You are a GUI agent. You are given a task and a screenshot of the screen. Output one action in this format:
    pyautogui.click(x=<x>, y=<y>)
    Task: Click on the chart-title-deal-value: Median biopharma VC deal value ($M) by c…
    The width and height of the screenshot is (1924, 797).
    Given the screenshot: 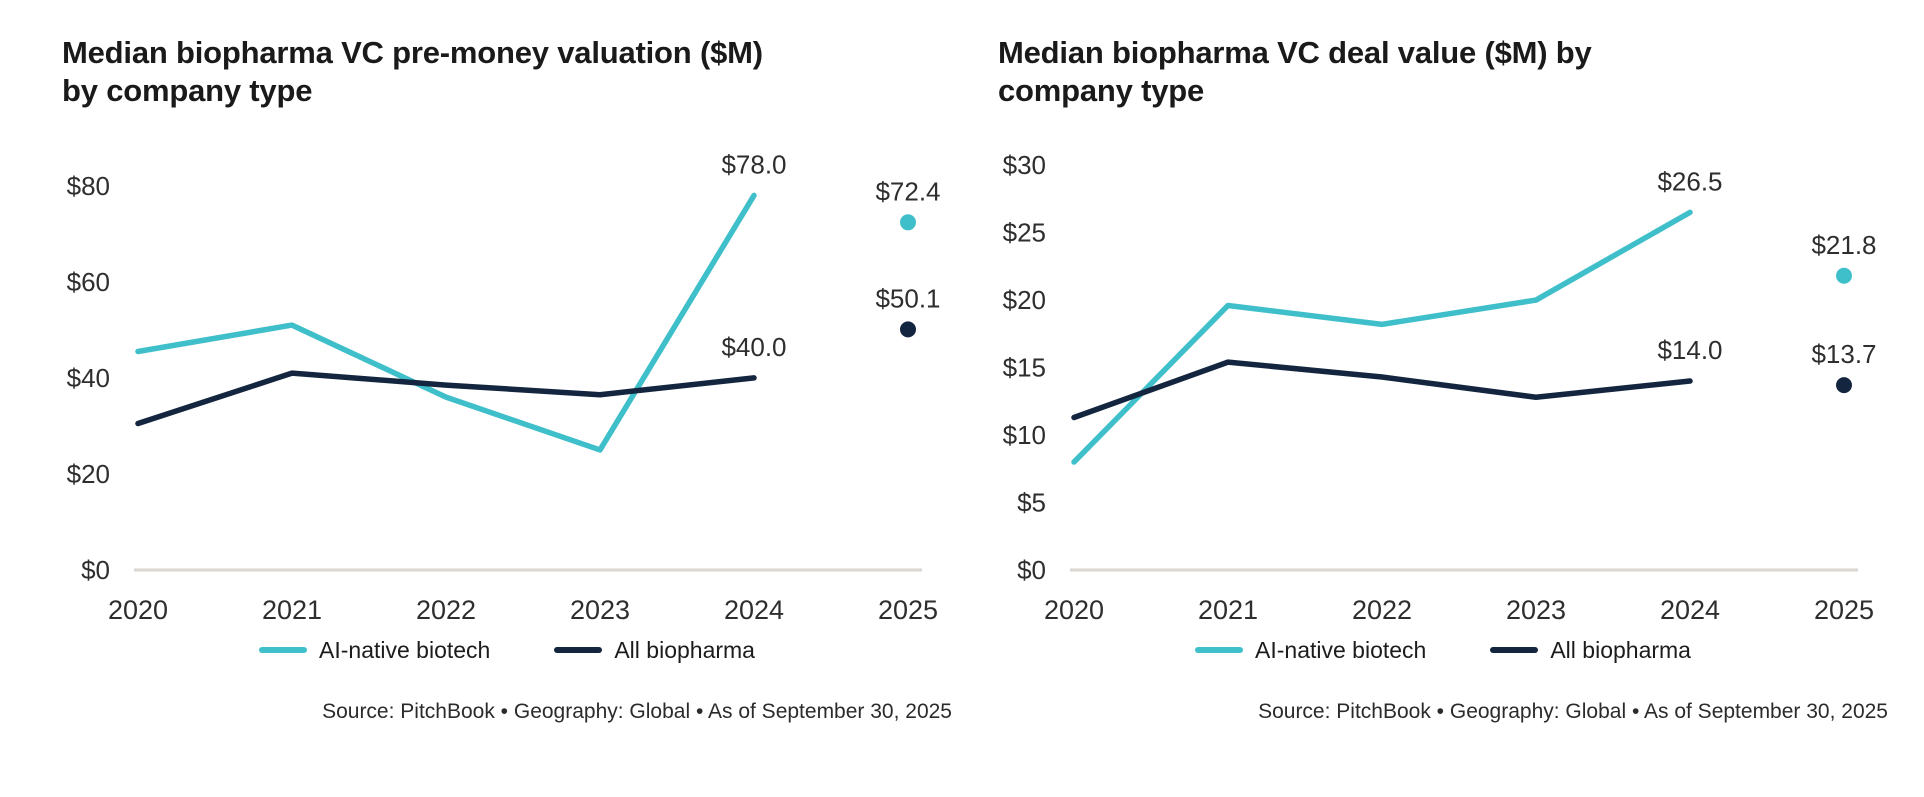 What is the action you would take?
    pyautogui.click(x=1443, y=72)
    